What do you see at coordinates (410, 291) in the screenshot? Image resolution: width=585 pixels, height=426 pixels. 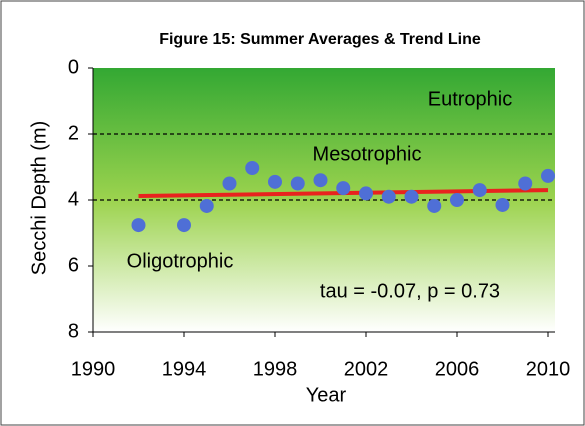 I see `annotation: tau = -0.07, p = 0.73` at bounding box center [410, 291].